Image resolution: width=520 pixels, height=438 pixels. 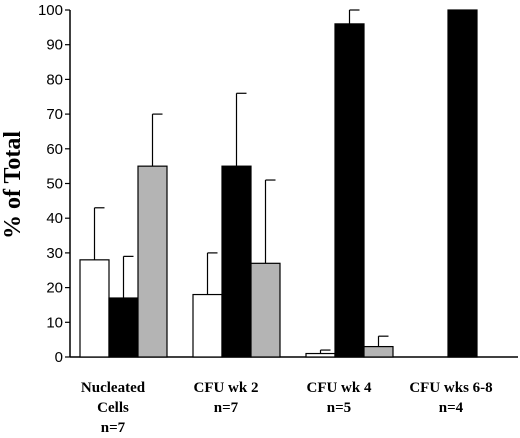 I want to click on category-label-line: Nucleated, so click(x=113, y=388).